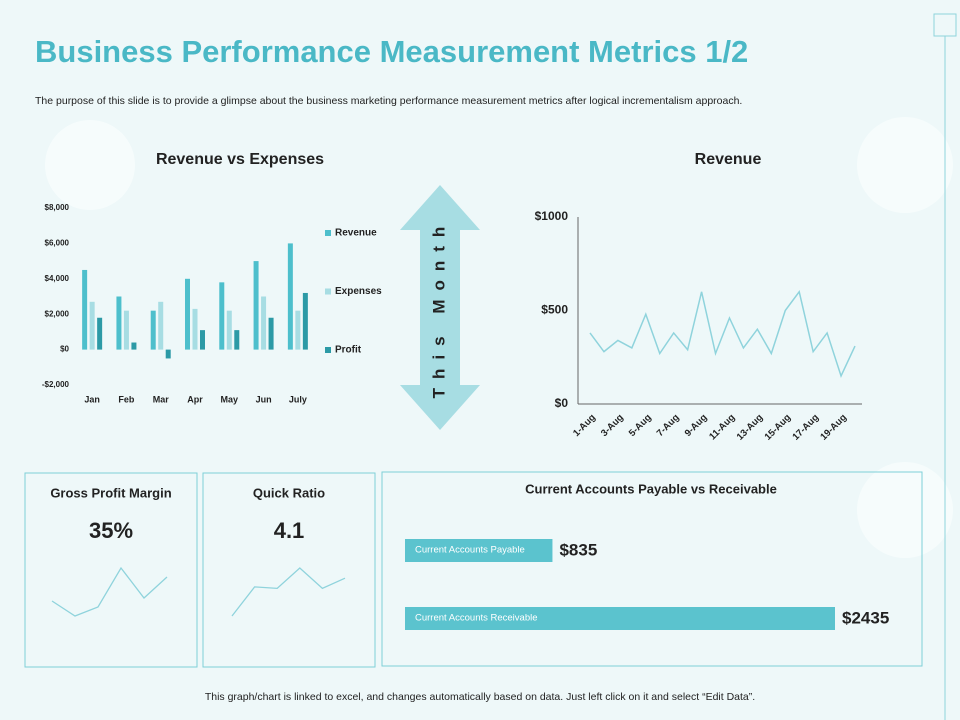  I want to click on arrow-label: This Month, so click(438, 308).